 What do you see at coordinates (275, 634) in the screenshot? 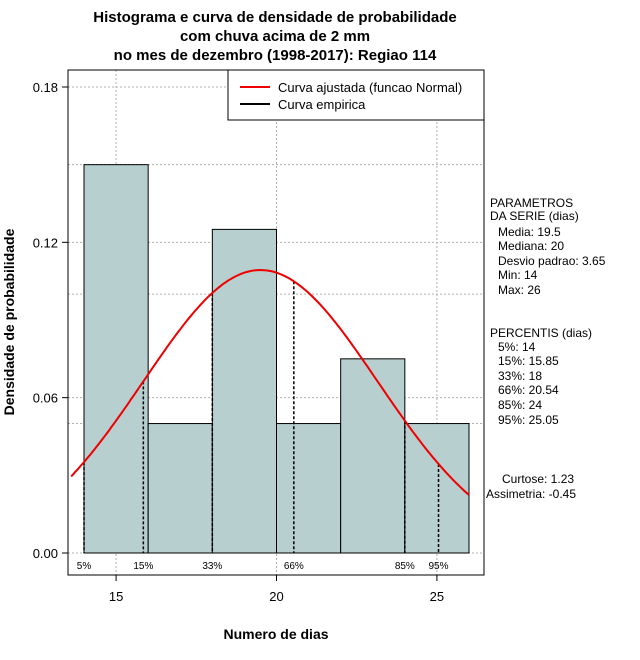
I see `x-axis-label: Numero de dias` at bounding box center [275, 634].